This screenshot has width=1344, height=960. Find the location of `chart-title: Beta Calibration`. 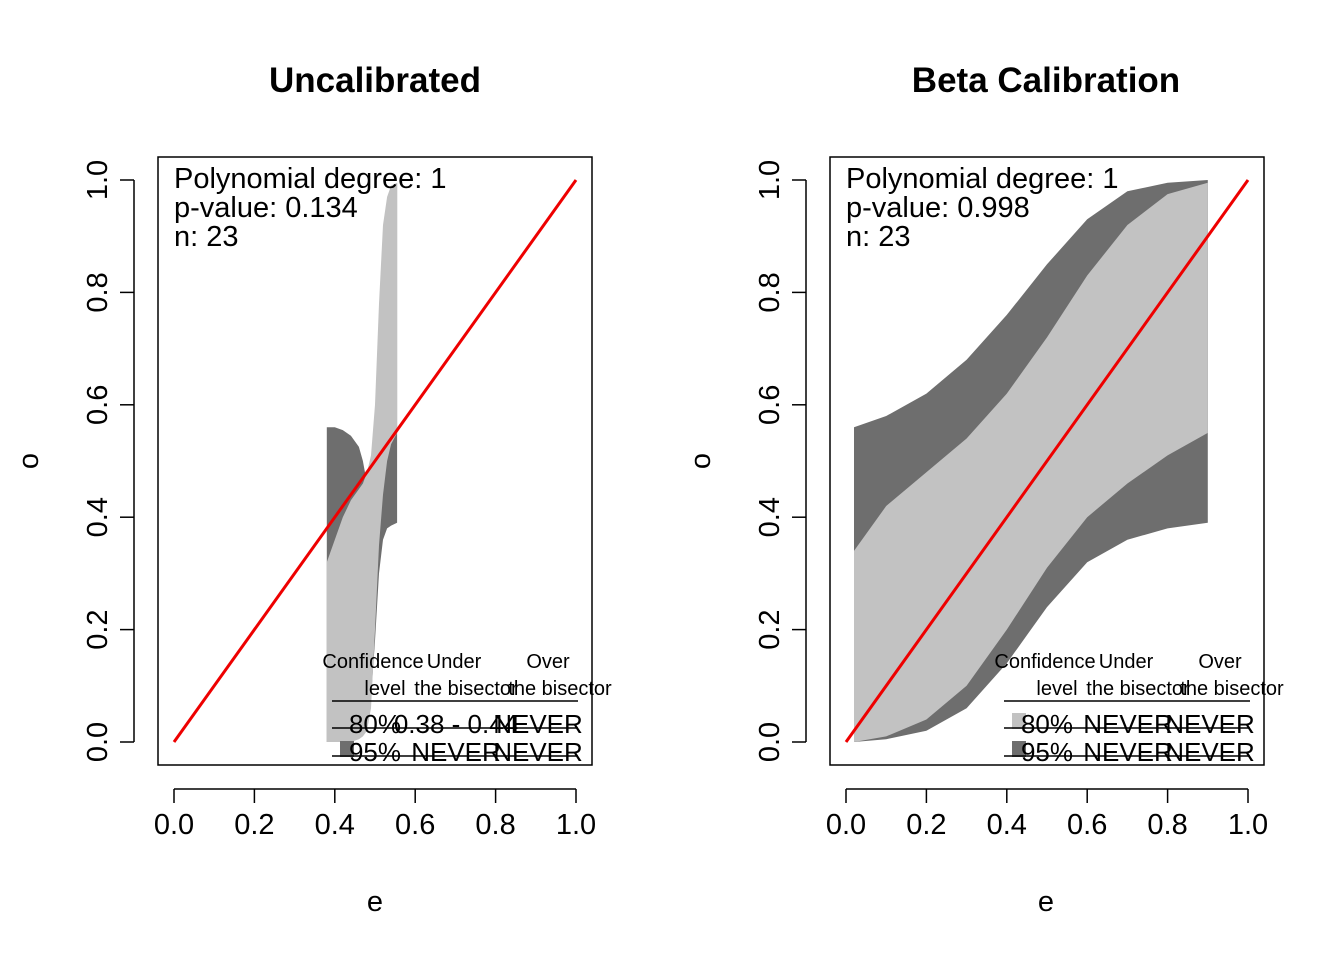

chart-title: Beta Calibration is located at coordinates (1046, 80).